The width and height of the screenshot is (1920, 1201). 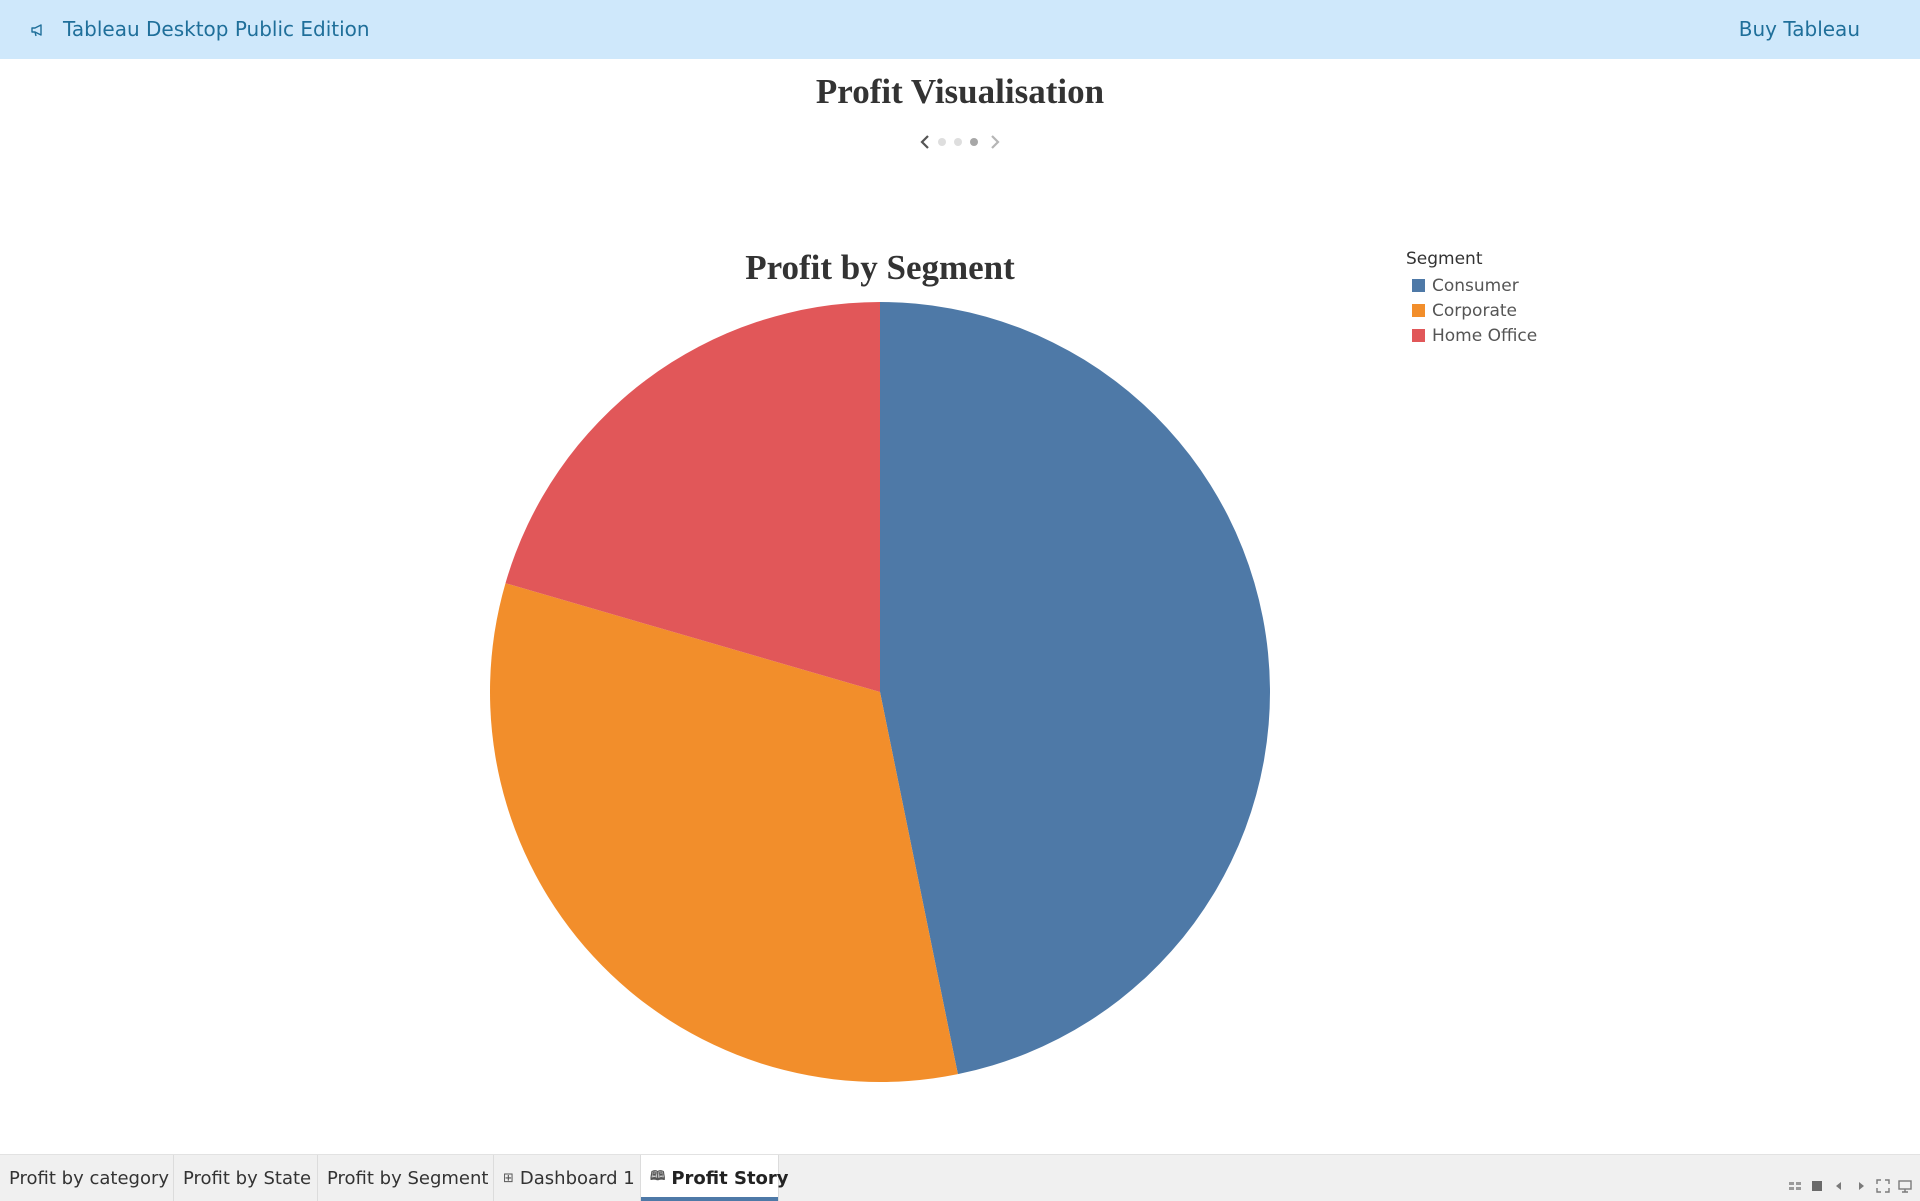 I want to click on legend-item-corporate: Corporate, so click(x=1471, y=310).